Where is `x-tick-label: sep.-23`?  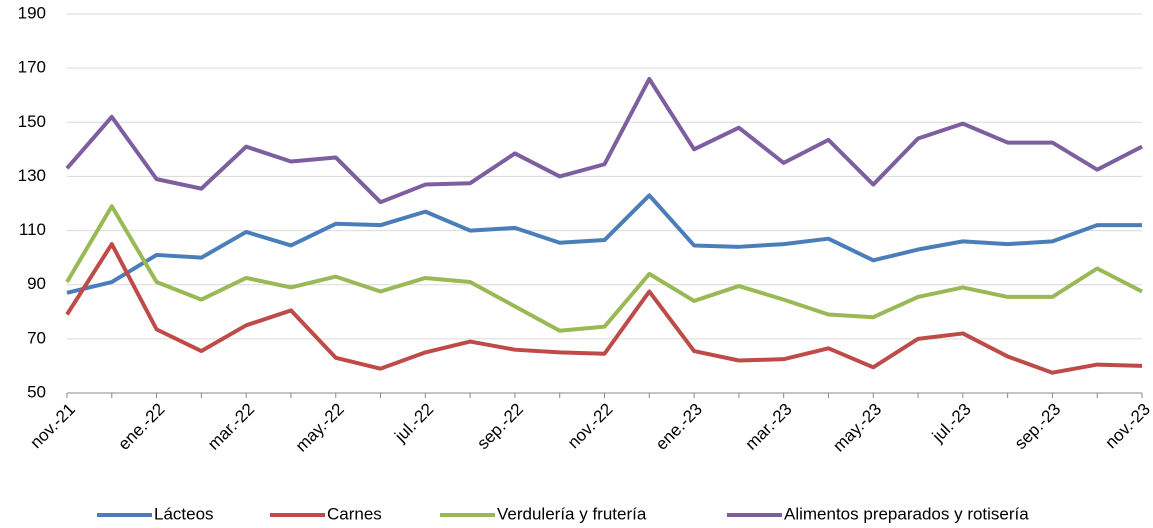
x-tick-label: sep.-23 is located at coordinates (1038, 427).